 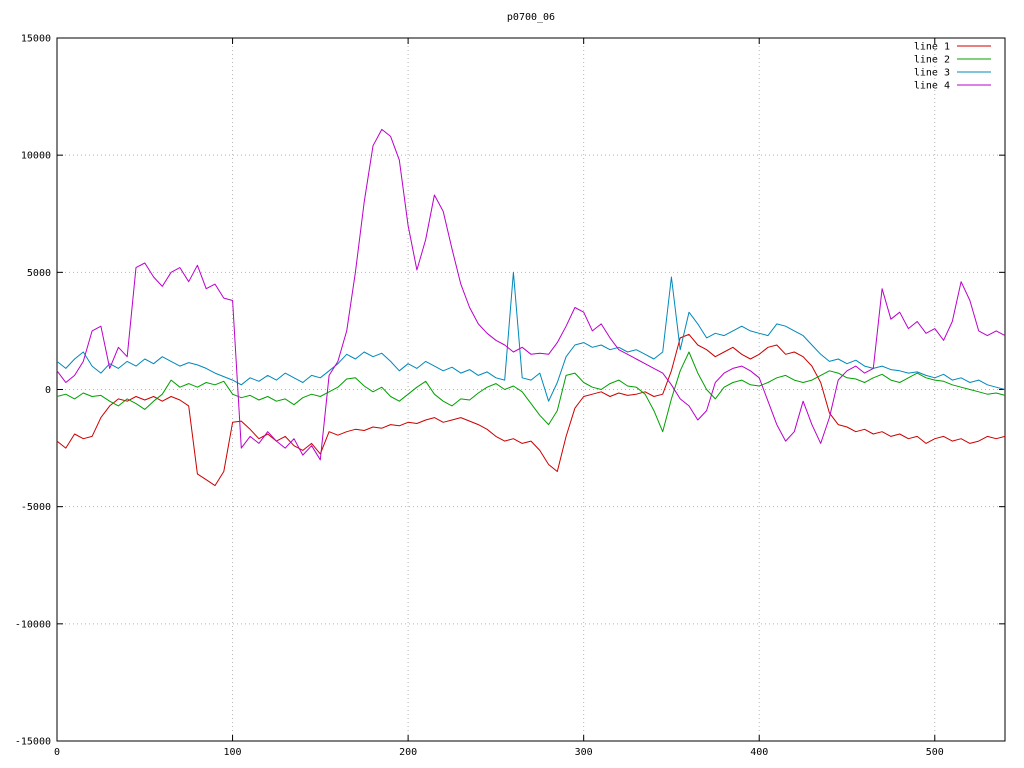 What do you see at coordinates (36, 39) in the screenshot?
I see `y-tick-label: 15000` at bounding box center [36, 39].